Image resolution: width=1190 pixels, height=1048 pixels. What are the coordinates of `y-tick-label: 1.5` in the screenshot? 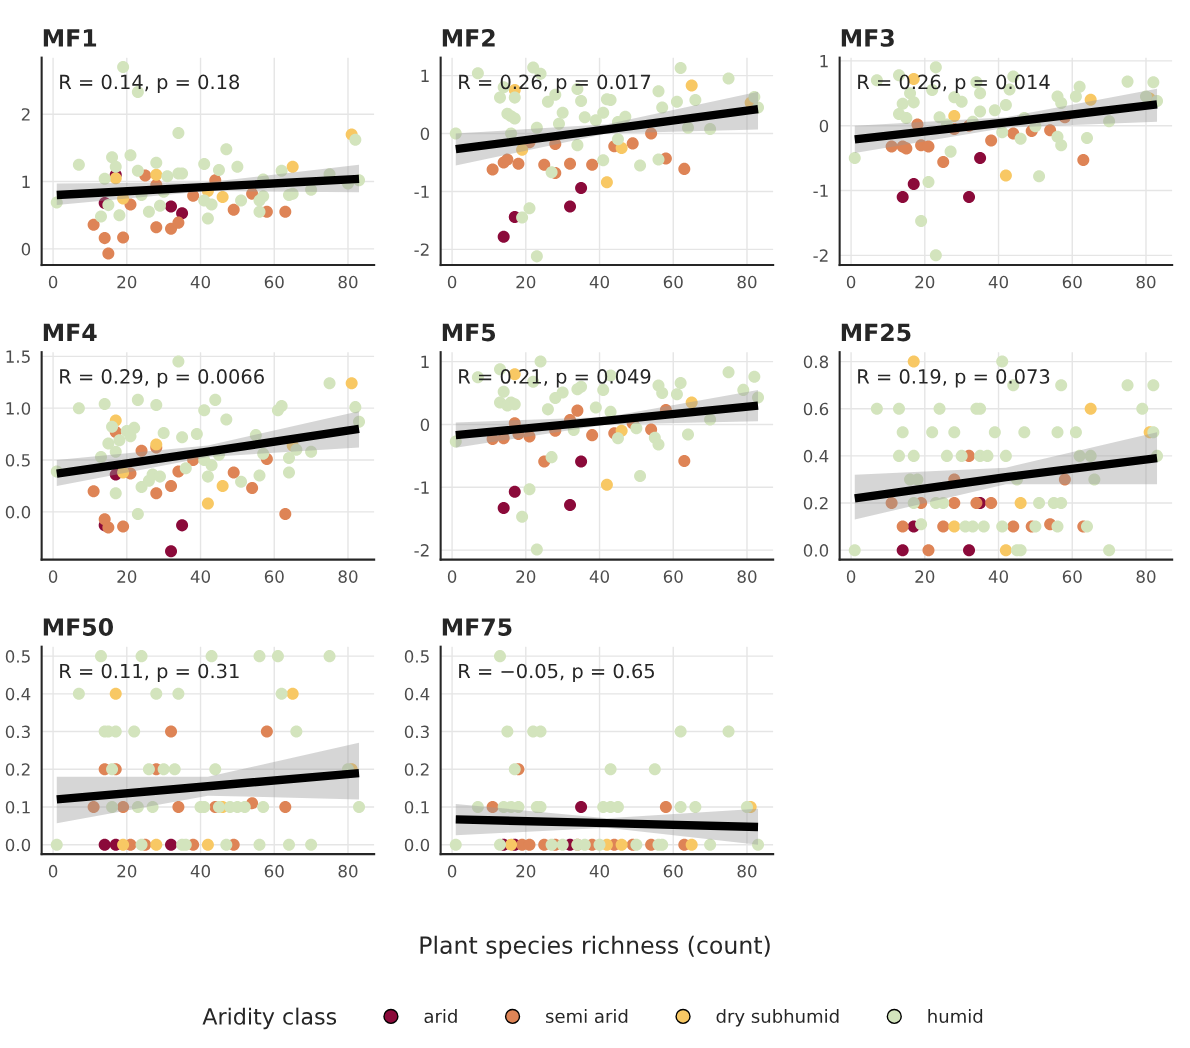 It's located at (18, 356).